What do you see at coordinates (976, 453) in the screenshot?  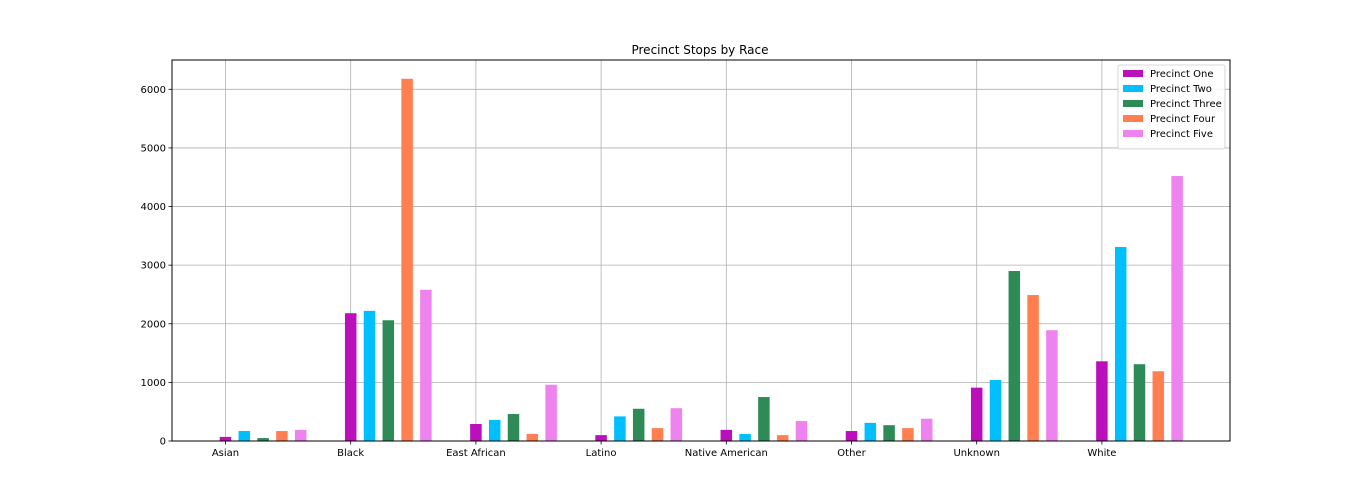 I see `x-tick-label: Unknown` at bounding box center [976, 453].